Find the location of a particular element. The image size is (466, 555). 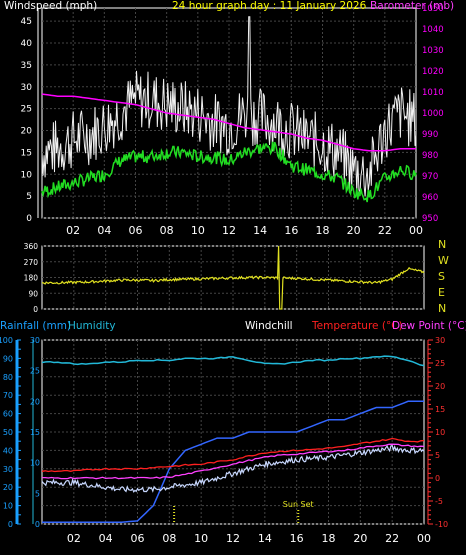

wind-direction-line is located at coordinates (233, 277).